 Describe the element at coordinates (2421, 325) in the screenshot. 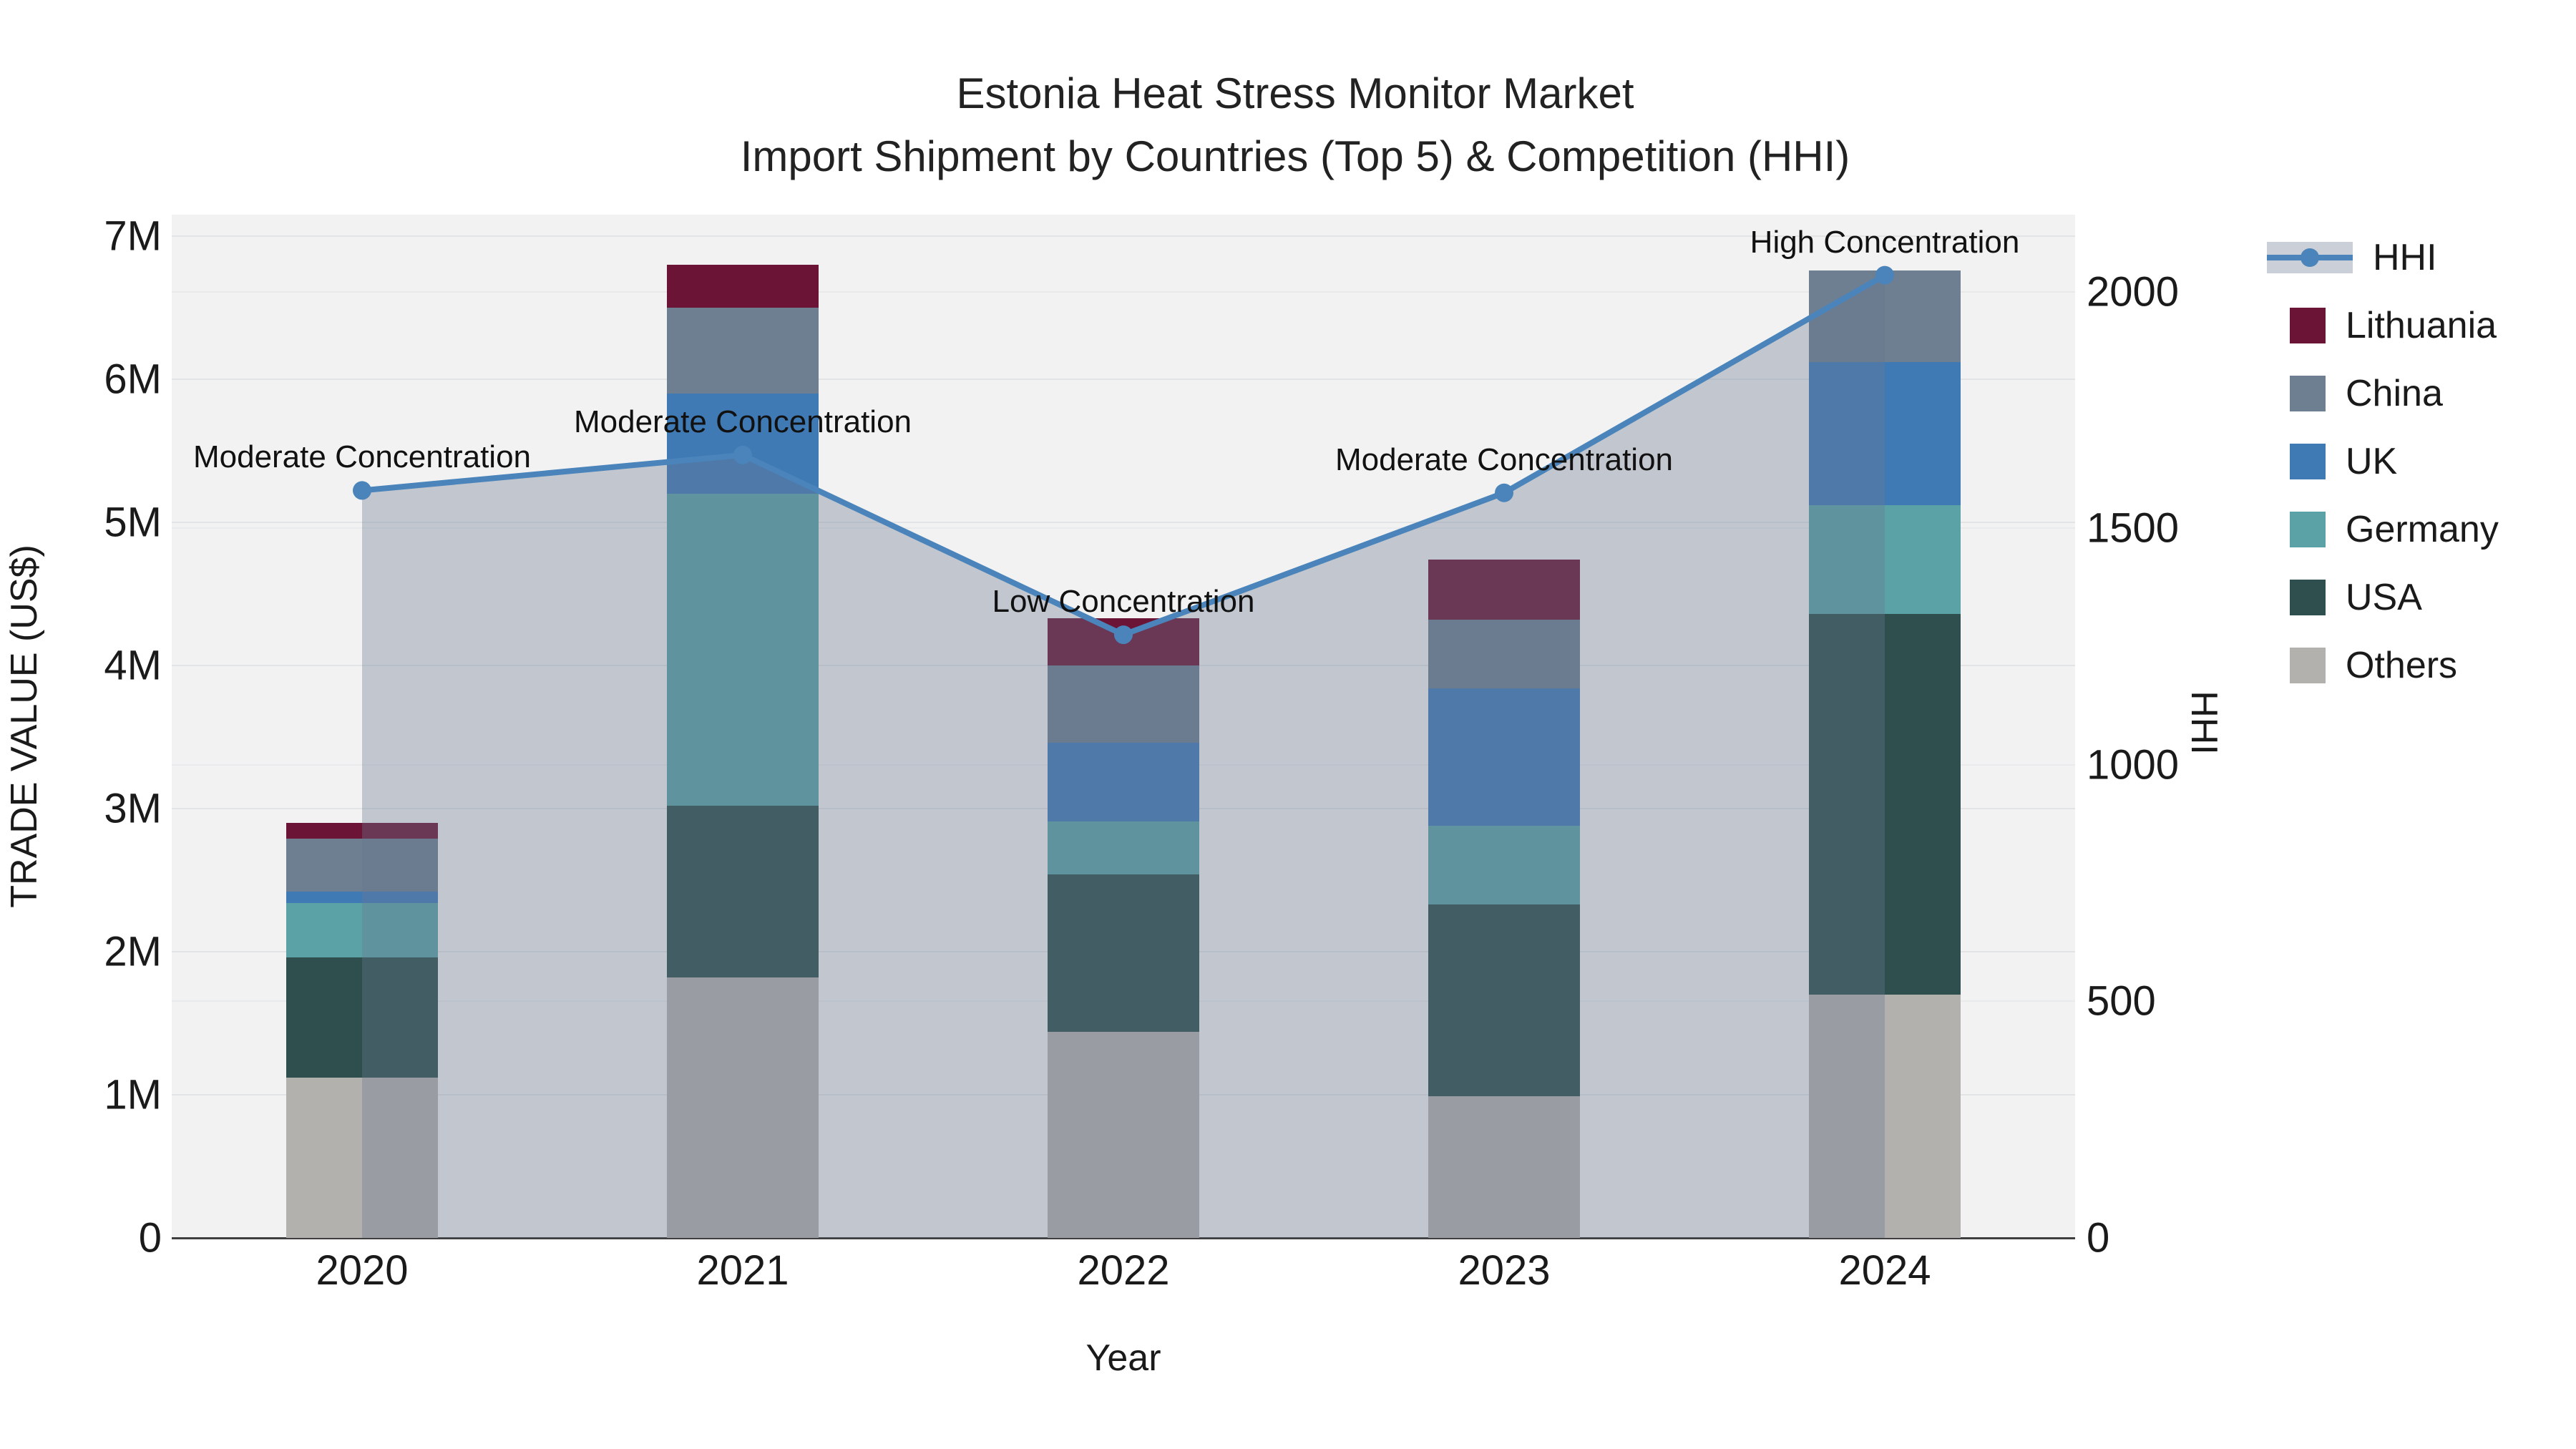

I see `legend-label-lithuania: Lithuania` at that location.